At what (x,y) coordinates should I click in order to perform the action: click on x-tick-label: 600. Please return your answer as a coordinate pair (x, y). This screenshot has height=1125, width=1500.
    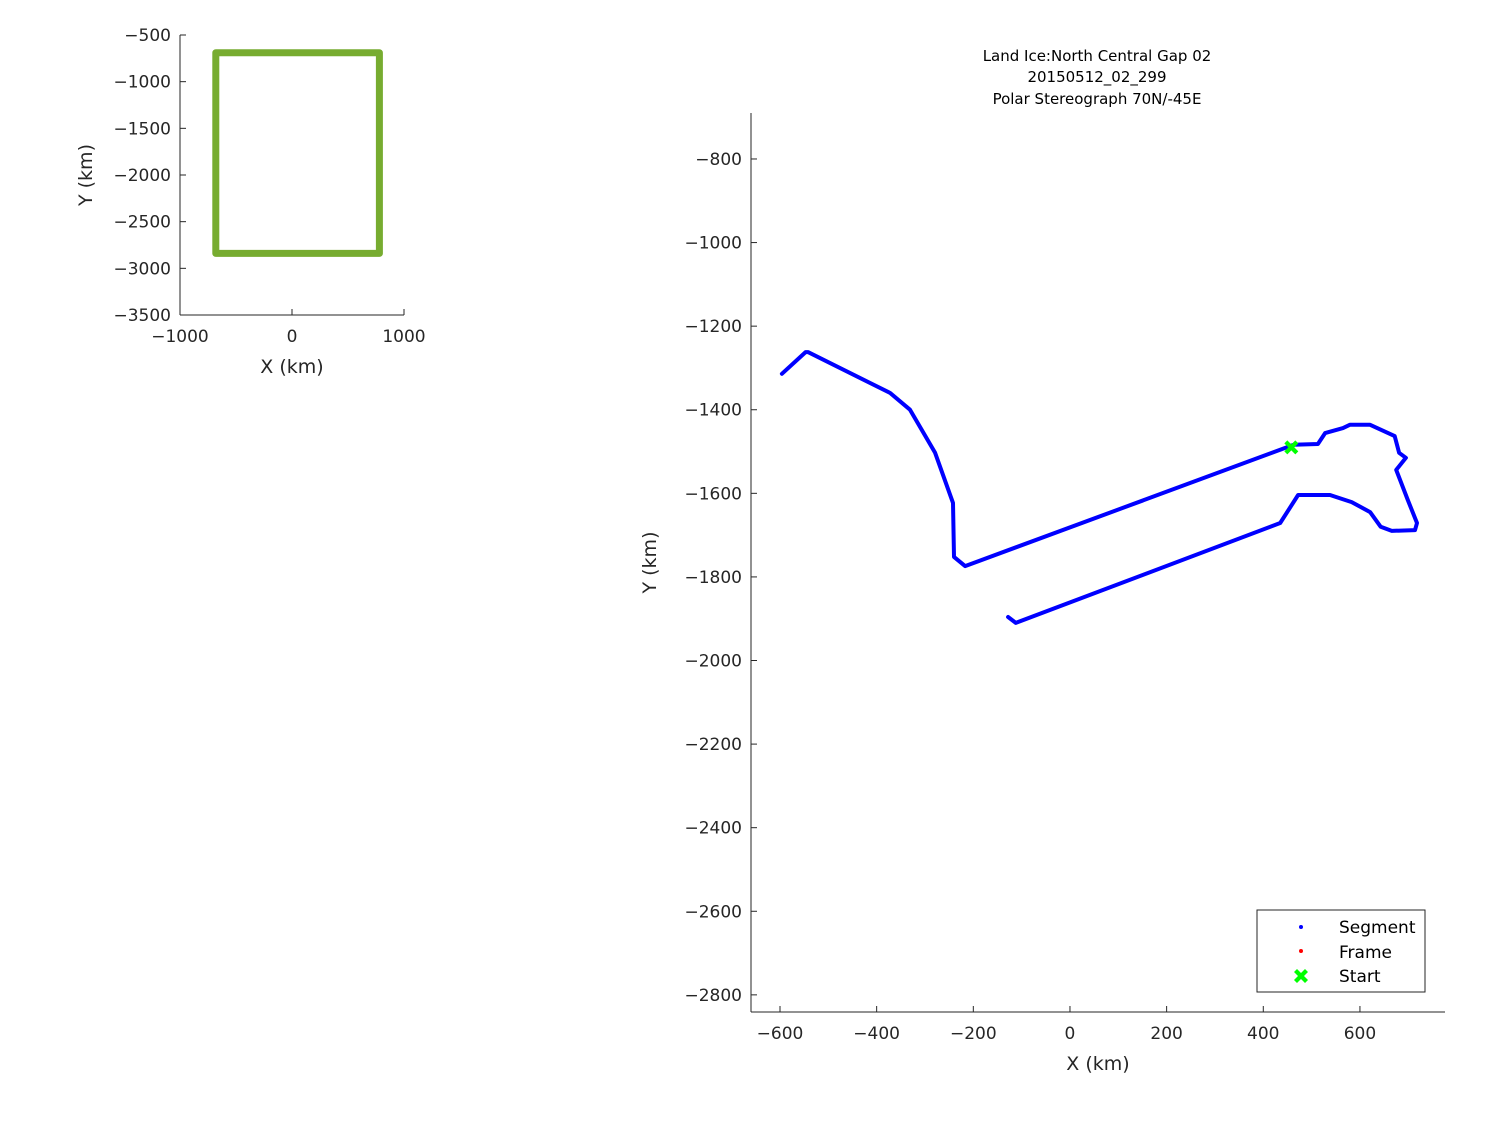
    Looking at the image, I should click on (1360, 1034).